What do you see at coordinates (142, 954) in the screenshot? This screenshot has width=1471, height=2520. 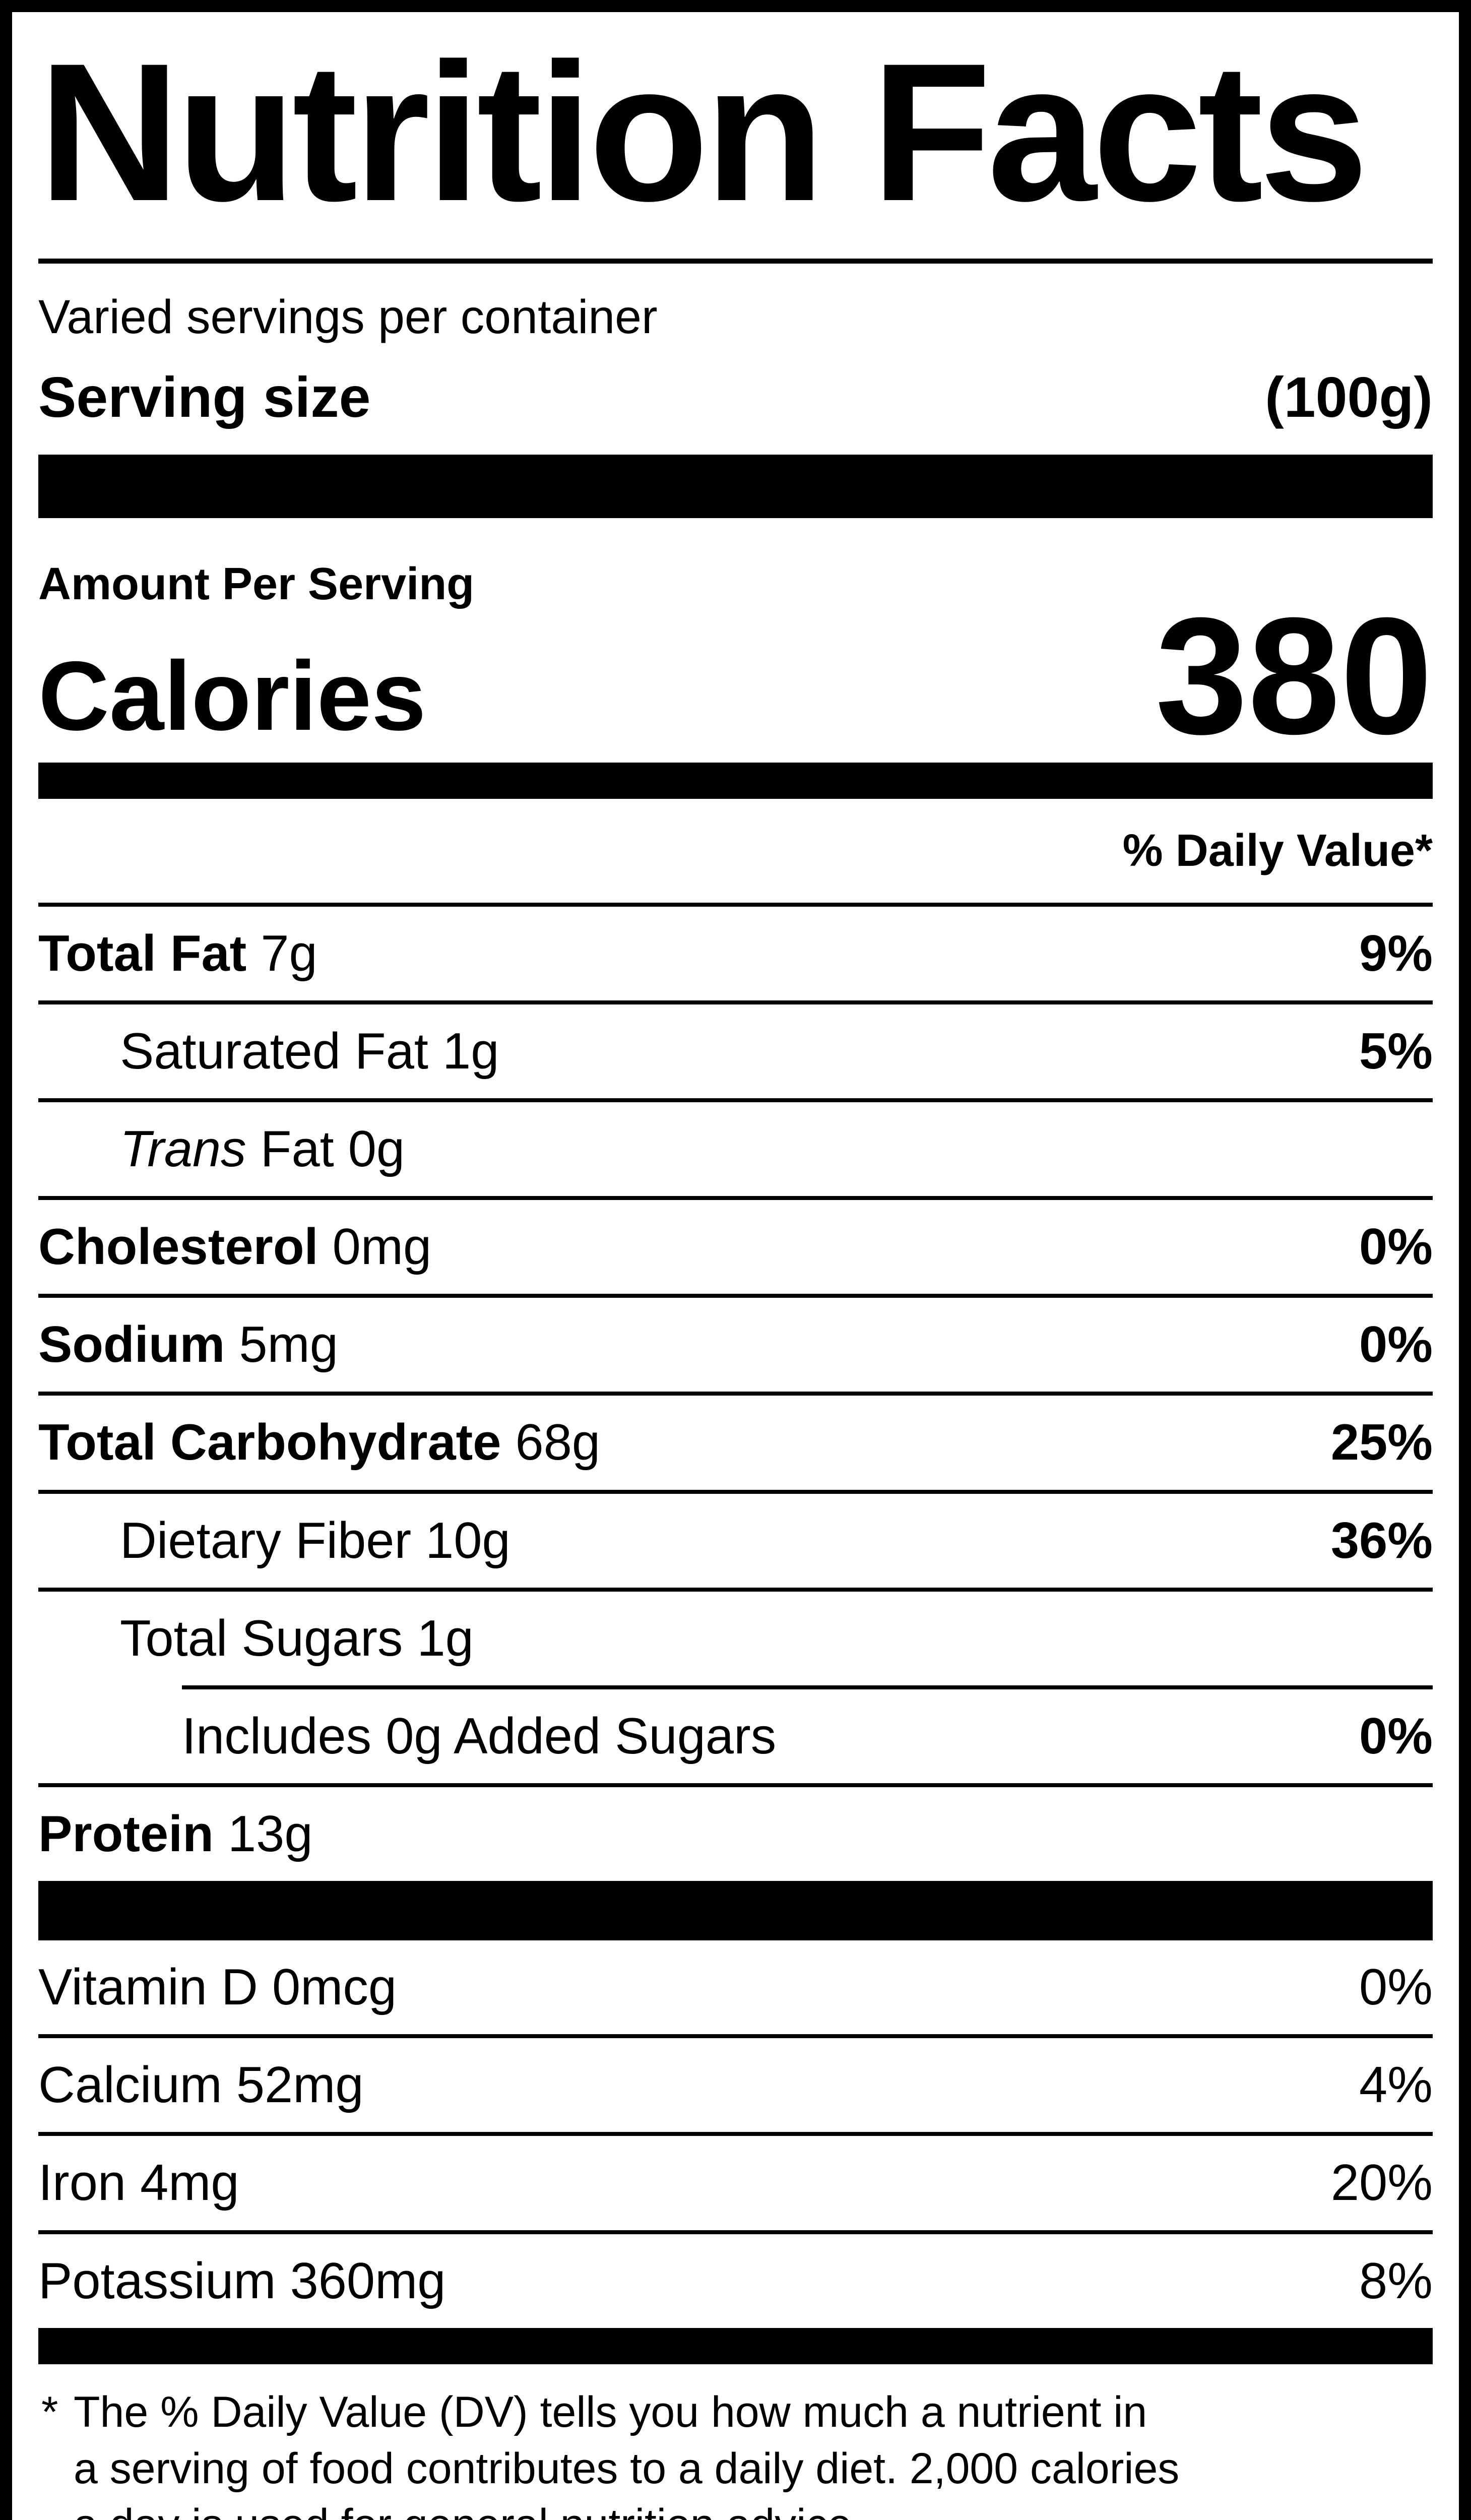 I see `nutrient-name-bold: Total Fat` at bounding box center [142, 954].